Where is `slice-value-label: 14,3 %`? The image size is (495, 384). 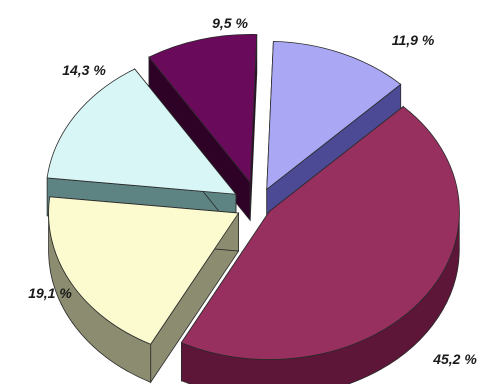 slice-value-label: 14,3 % is located at coordinates (84, 70).